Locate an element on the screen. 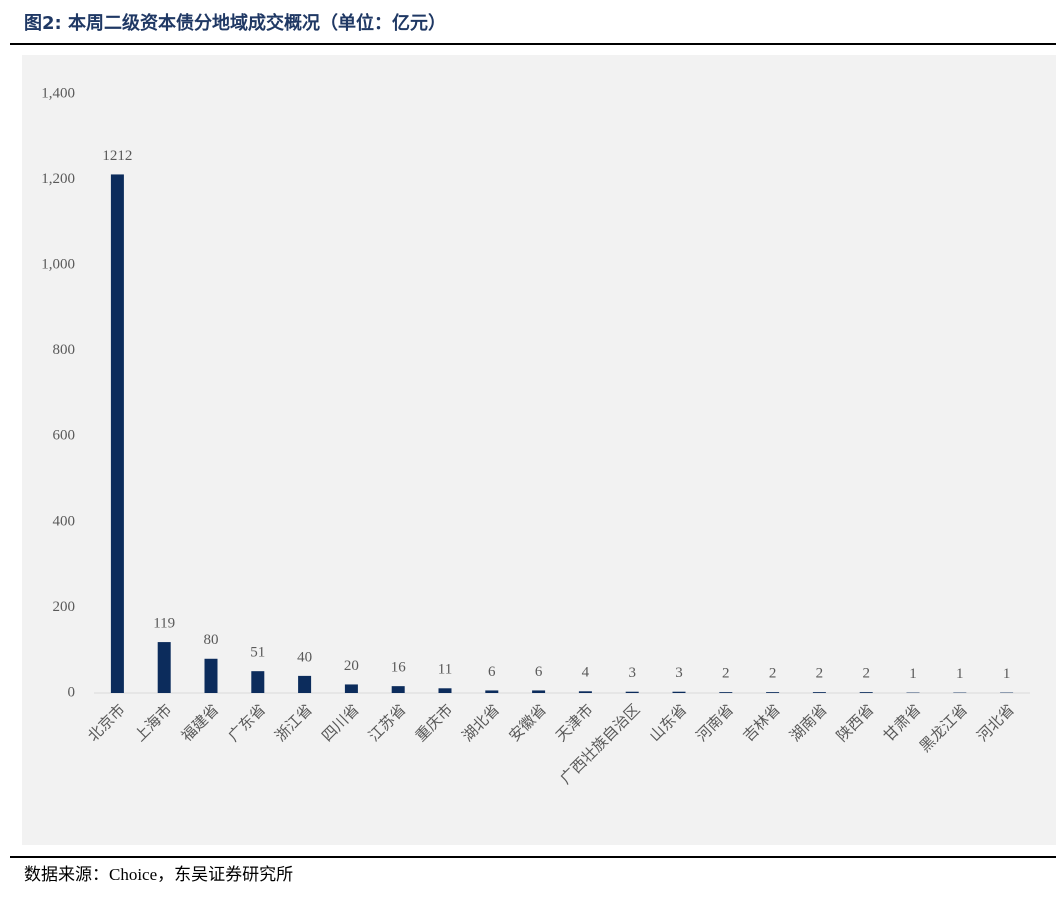 This screenshot has height=900, width=1064. value-label: 119 is located at coordinates (164, 624).